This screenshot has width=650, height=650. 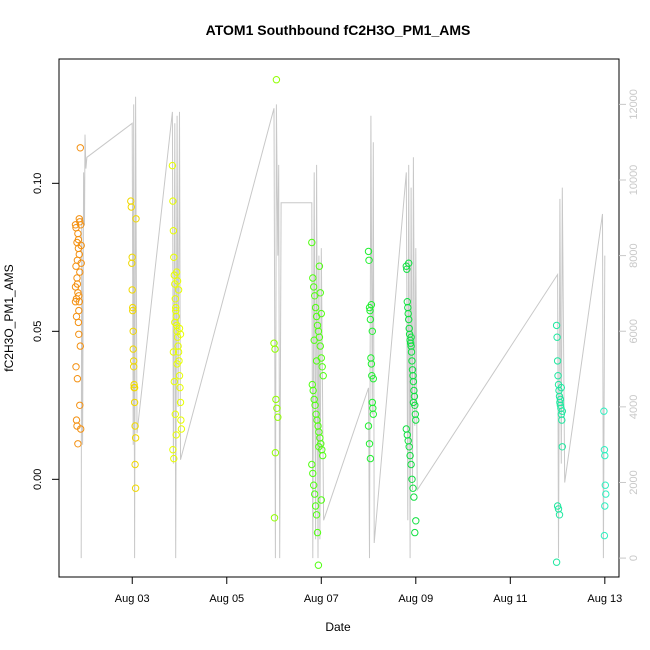 What do you see at coordinates (634, 482) in the screenshot?
I see `y2-tick-label: 2000` at bounding box center [634, 482].